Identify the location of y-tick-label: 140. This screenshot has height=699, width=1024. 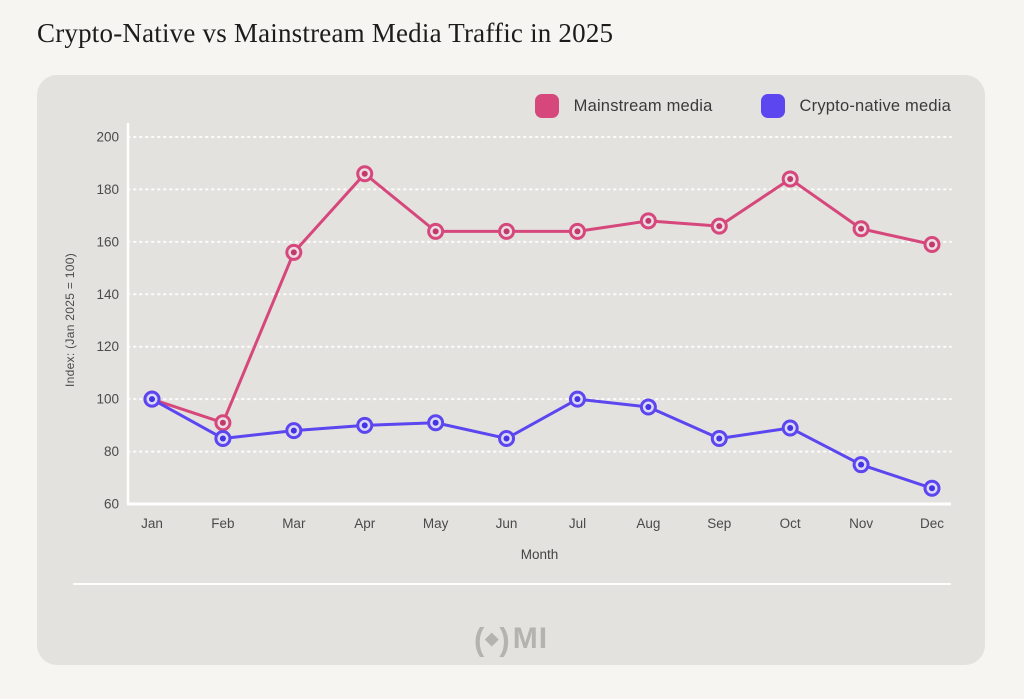
(107, 294).